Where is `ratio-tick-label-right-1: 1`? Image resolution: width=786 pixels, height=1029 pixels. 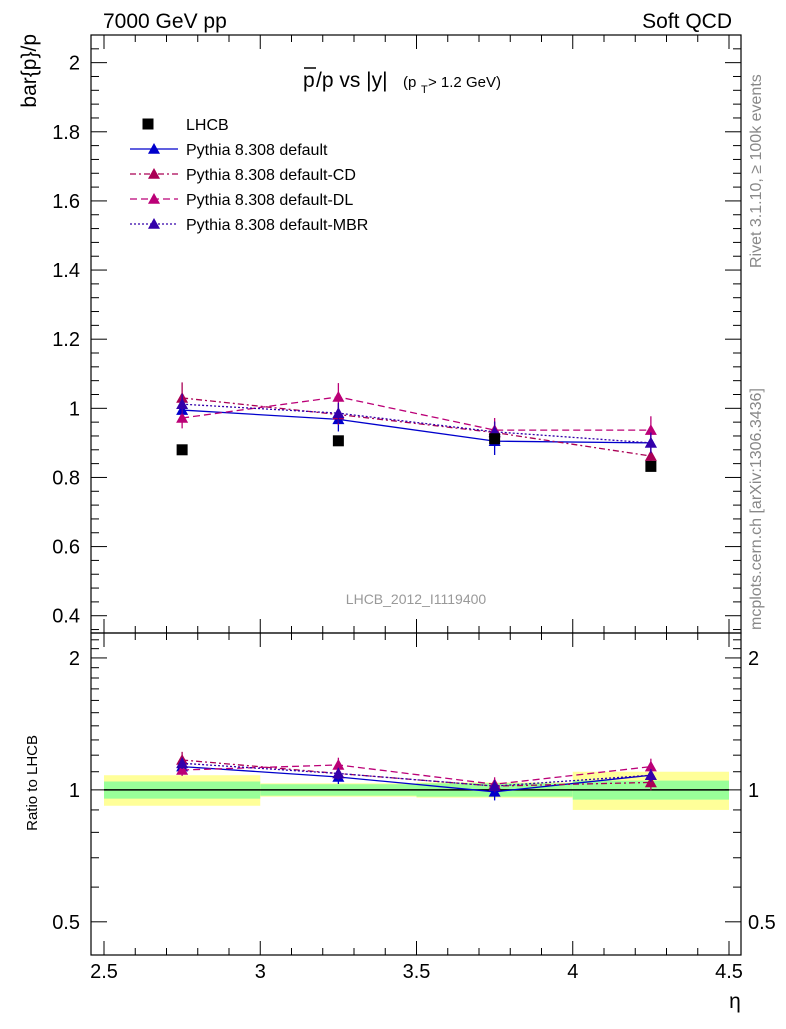
ratio-tick-label-right-1: 1 is located at coordinates (753, 791).